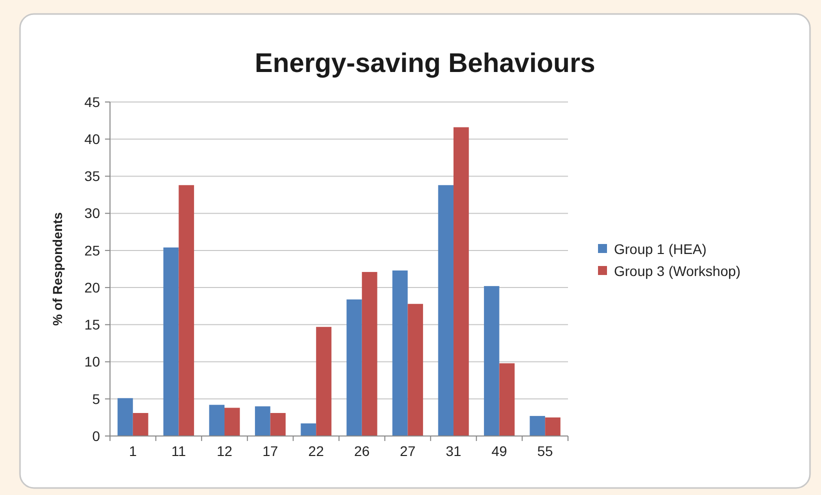  Describe the element at coordinates (57, 269) in the screenshot. I see `y-axis-title: % of Respondents` at that location.